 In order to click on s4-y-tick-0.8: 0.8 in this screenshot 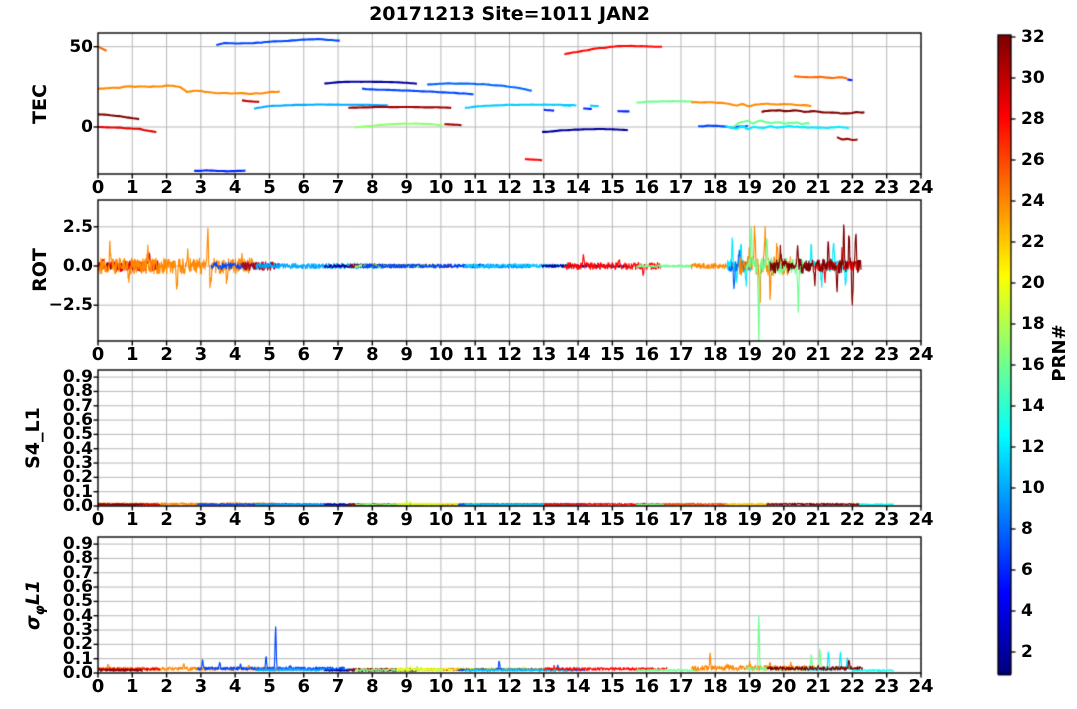, I will do `click(77, 391)`.